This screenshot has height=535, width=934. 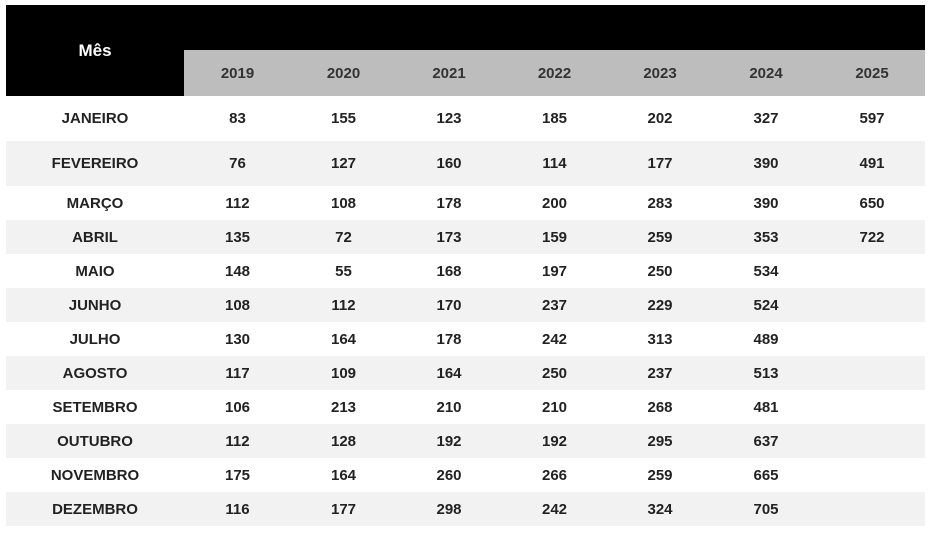 What do you see at coordinates (449, 509) in the screenshot?
I see `value-cell: 298` at bounding box center [449, 509].